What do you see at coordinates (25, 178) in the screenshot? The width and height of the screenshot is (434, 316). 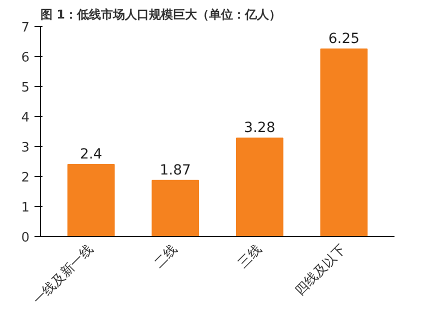 I see `y-tick-label: 2` at bounding box center [25, 178].